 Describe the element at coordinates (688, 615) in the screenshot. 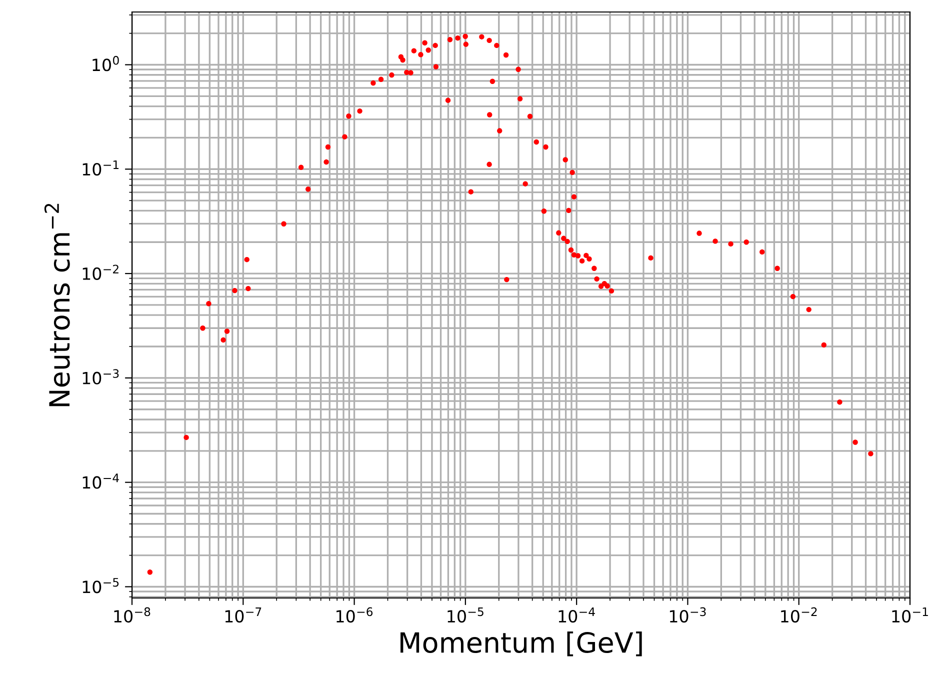

I see `x-tick-label: 10$^{−3}$` at that location.